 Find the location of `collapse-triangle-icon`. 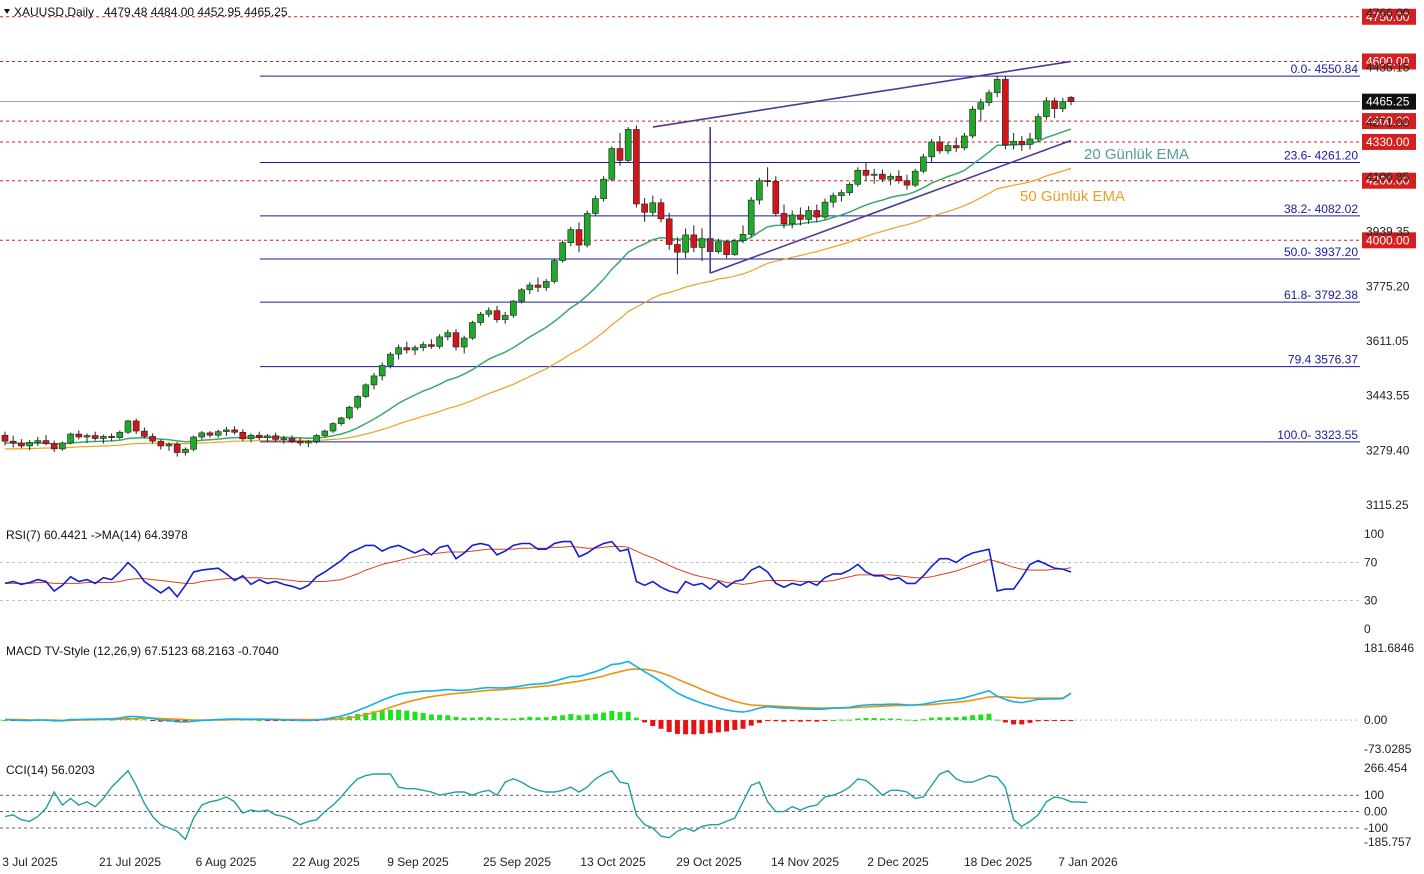

collapse-triangle-icon is located at coordinates (7, 11).